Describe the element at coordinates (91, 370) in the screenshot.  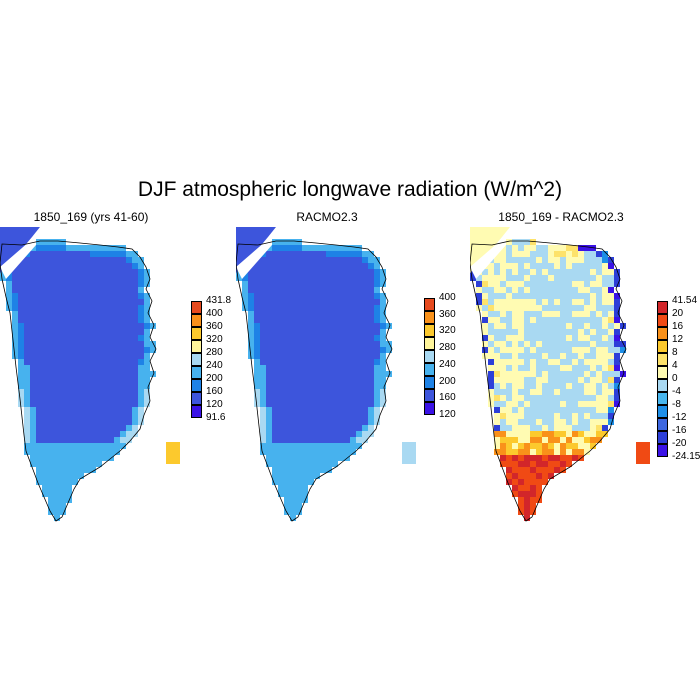
I see `panel-model: 1850_169 (yrs 41-60)` at that location.